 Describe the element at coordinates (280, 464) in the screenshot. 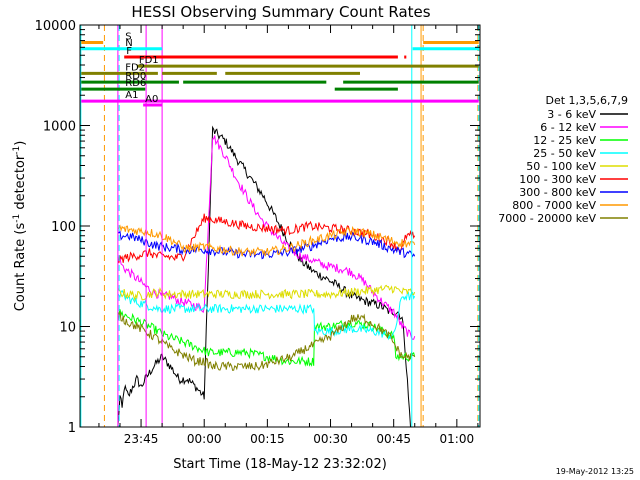

I see `x-axis-label: Start Time (18-May-12 23:32:02)` at that location.